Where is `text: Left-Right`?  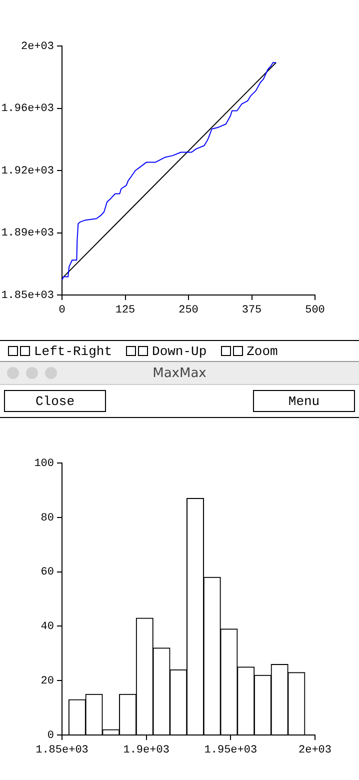 text: Left-Right is located at coordinates (73, 351).